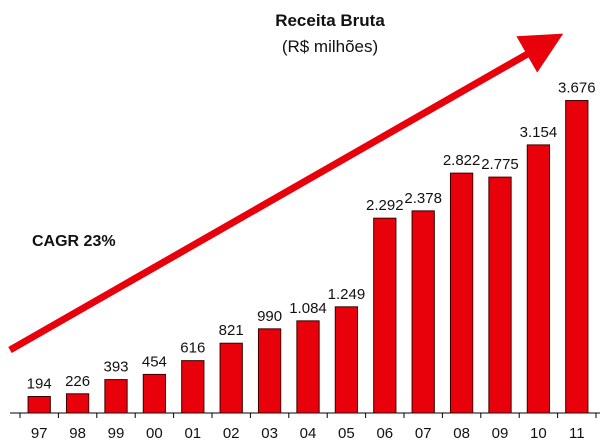 This screenshot has width=603, height=444. Describe the element at coordinates (77, 433) in the screenshot. I see `x-tick-label: 98` at that location.